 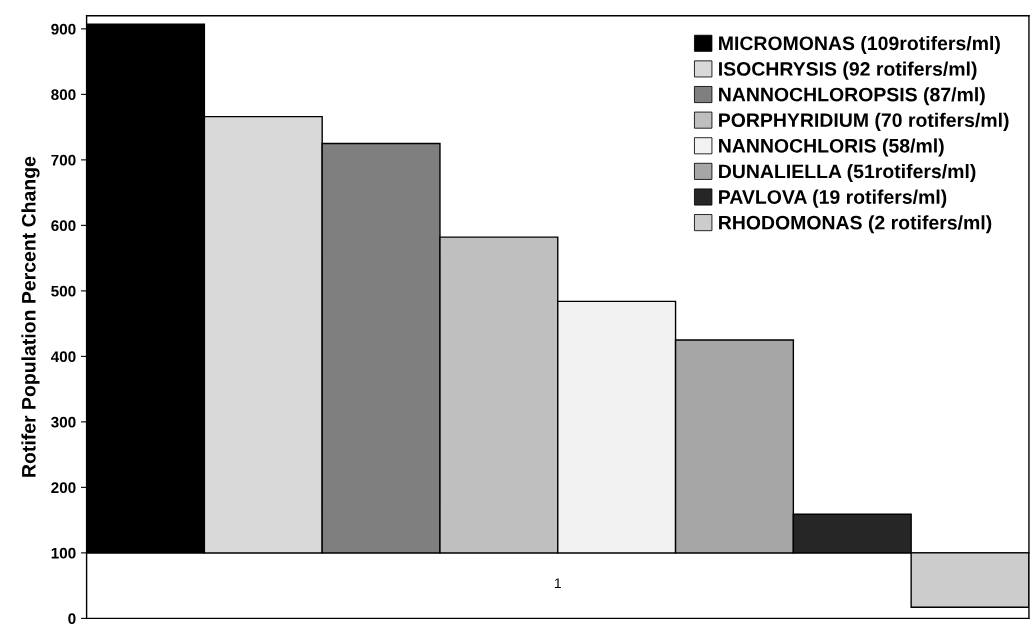 What do you see at coordinates (63, 357) in the screenshot?
I see `y-tick-label: 400` at bounding box center [63, 357].